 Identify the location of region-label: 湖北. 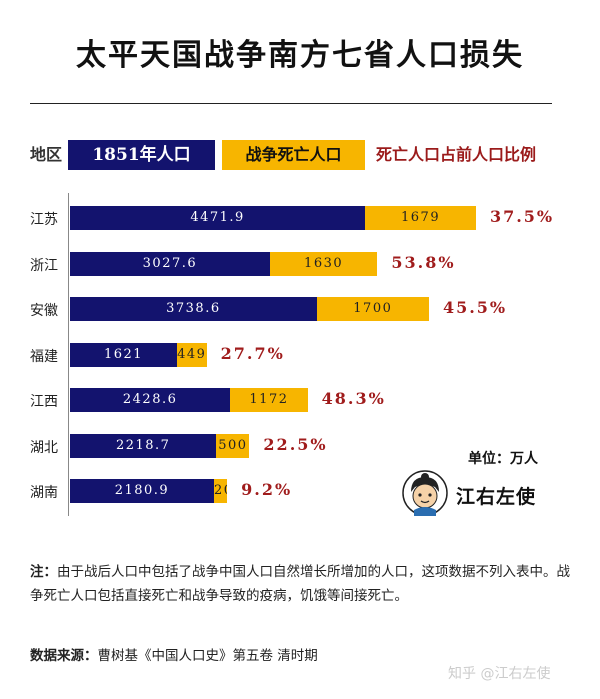
(44, 447).